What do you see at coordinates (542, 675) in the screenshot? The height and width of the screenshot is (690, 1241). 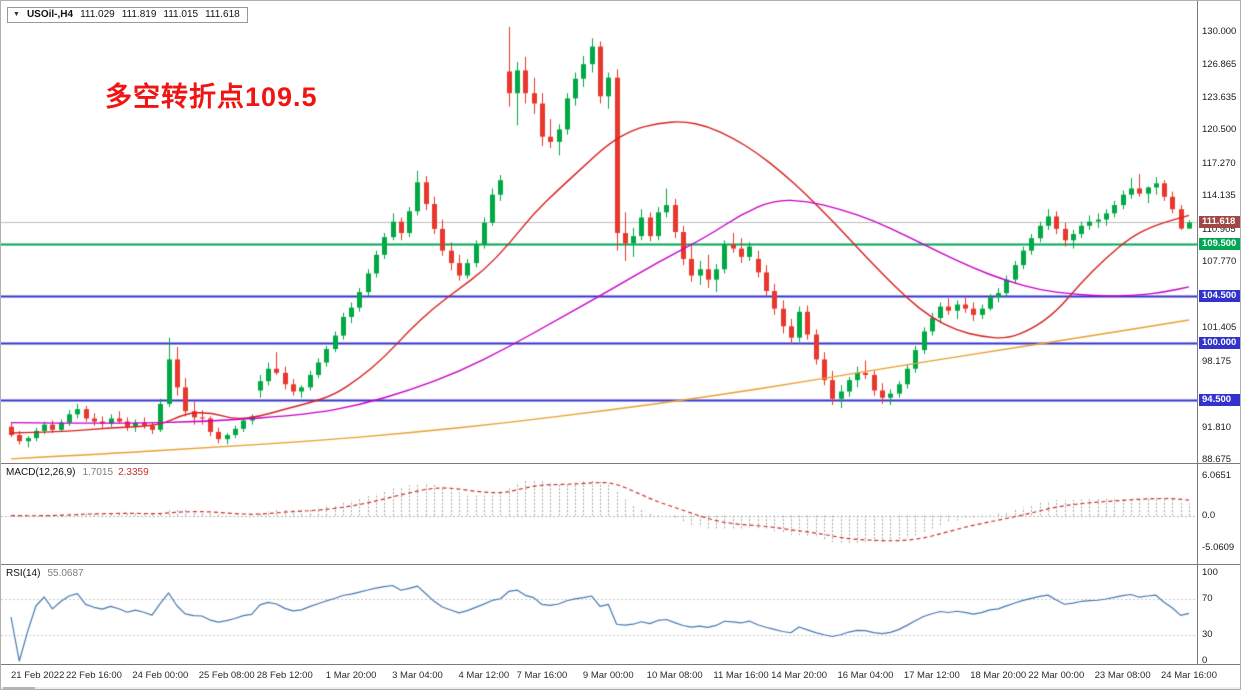 I see `time-axis-label: 7 Mar 16:00` at bounding box center [542, 675].